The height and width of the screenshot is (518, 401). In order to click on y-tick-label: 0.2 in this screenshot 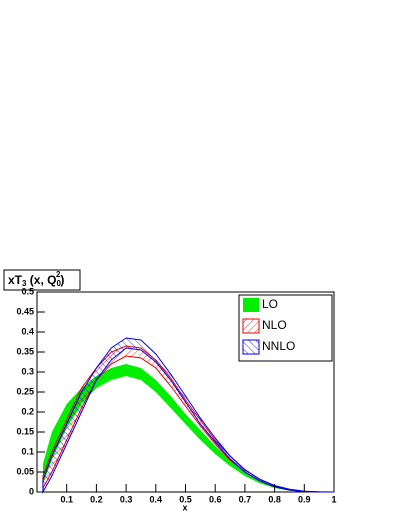, I will do `click(27, 411)`.